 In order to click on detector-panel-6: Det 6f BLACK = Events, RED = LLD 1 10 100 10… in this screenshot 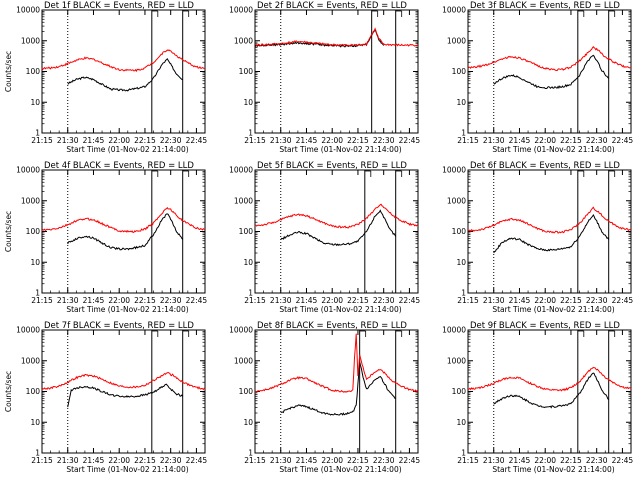, I will do `click(532, 240)`.